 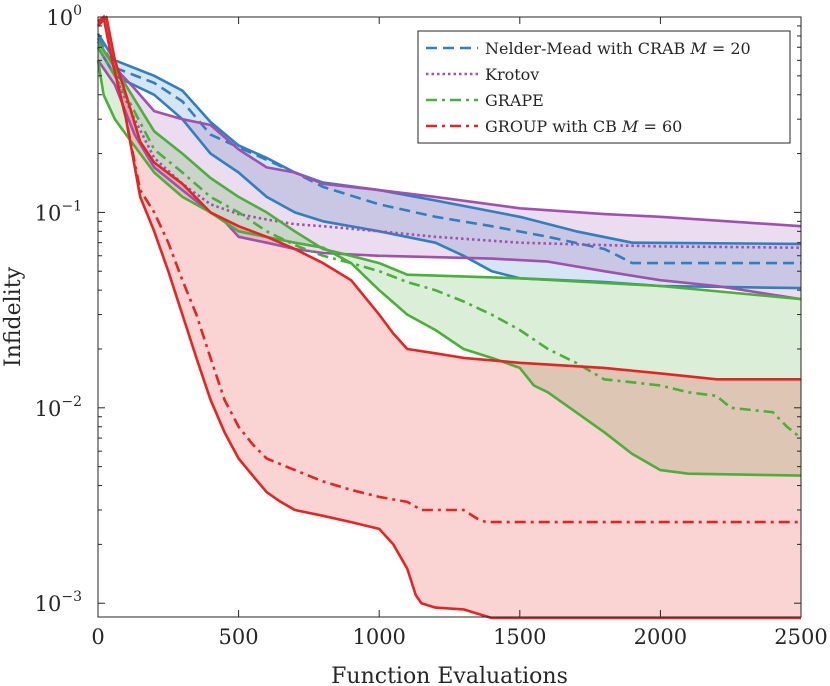 I want to click on x-axis-title: Function Evaluations, so click(x=449, y=675).